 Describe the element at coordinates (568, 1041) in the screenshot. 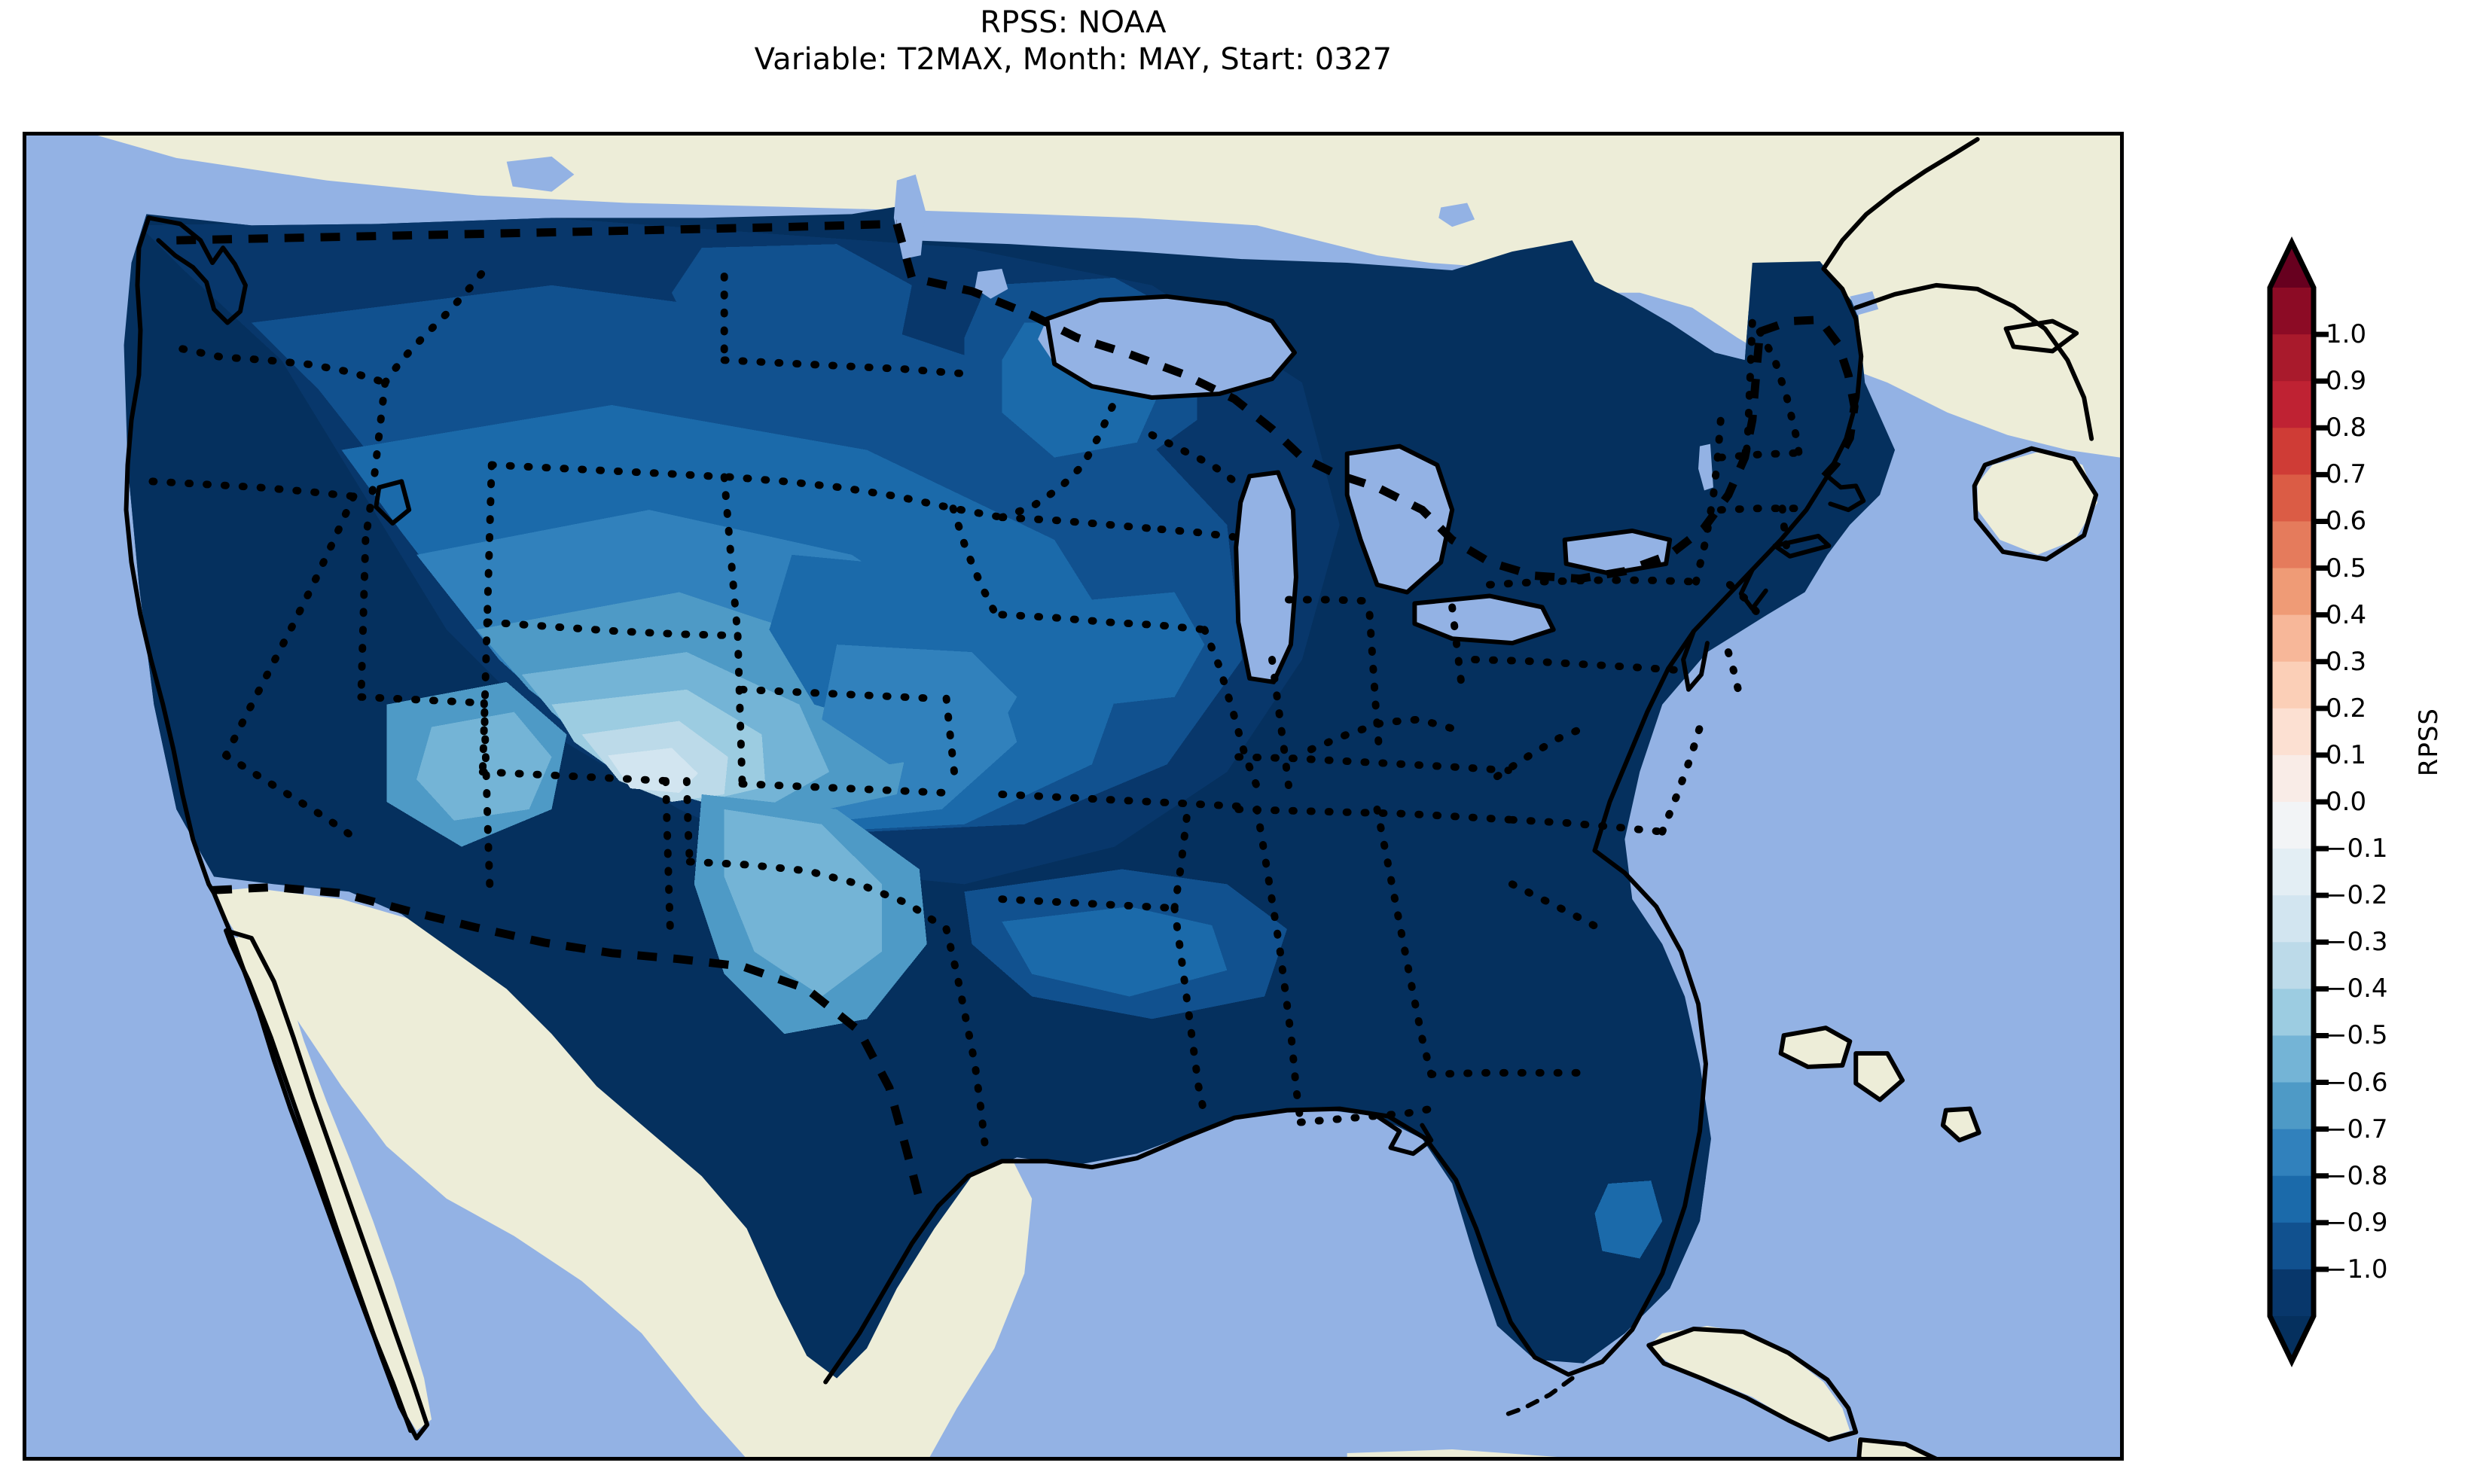

I see `border-us-mexico` at that location.